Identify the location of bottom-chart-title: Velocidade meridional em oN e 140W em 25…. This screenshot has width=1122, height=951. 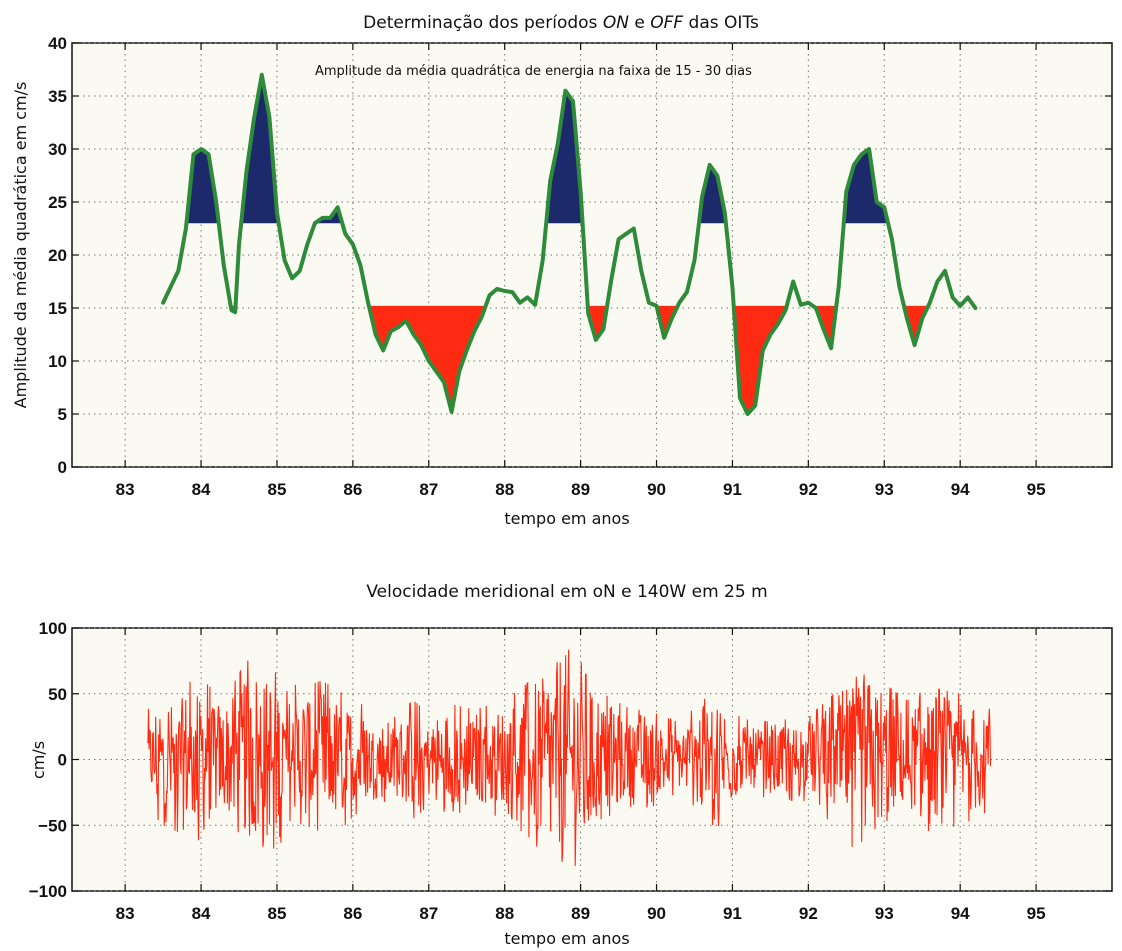
(566, 592).